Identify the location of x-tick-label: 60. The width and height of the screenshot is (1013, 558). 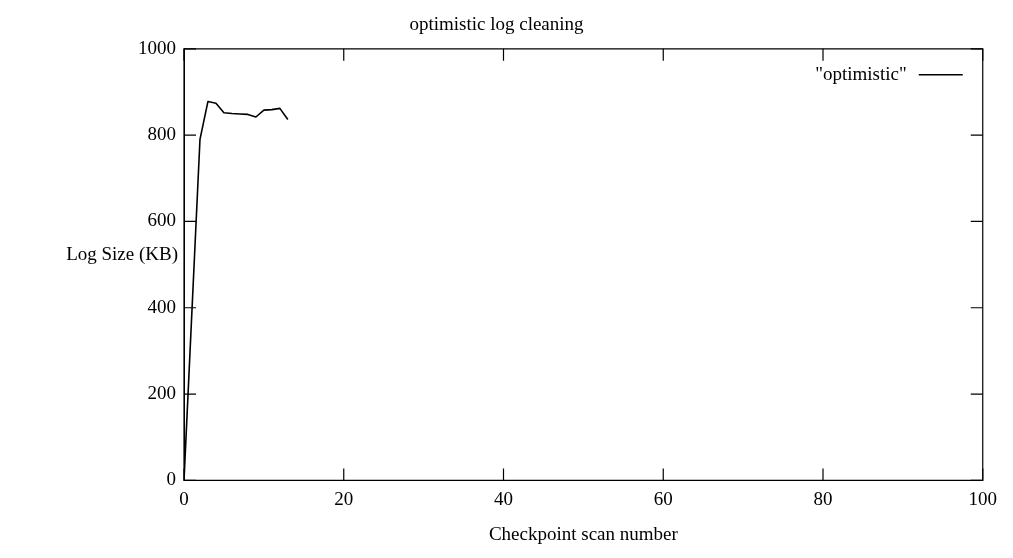
(663, 498).